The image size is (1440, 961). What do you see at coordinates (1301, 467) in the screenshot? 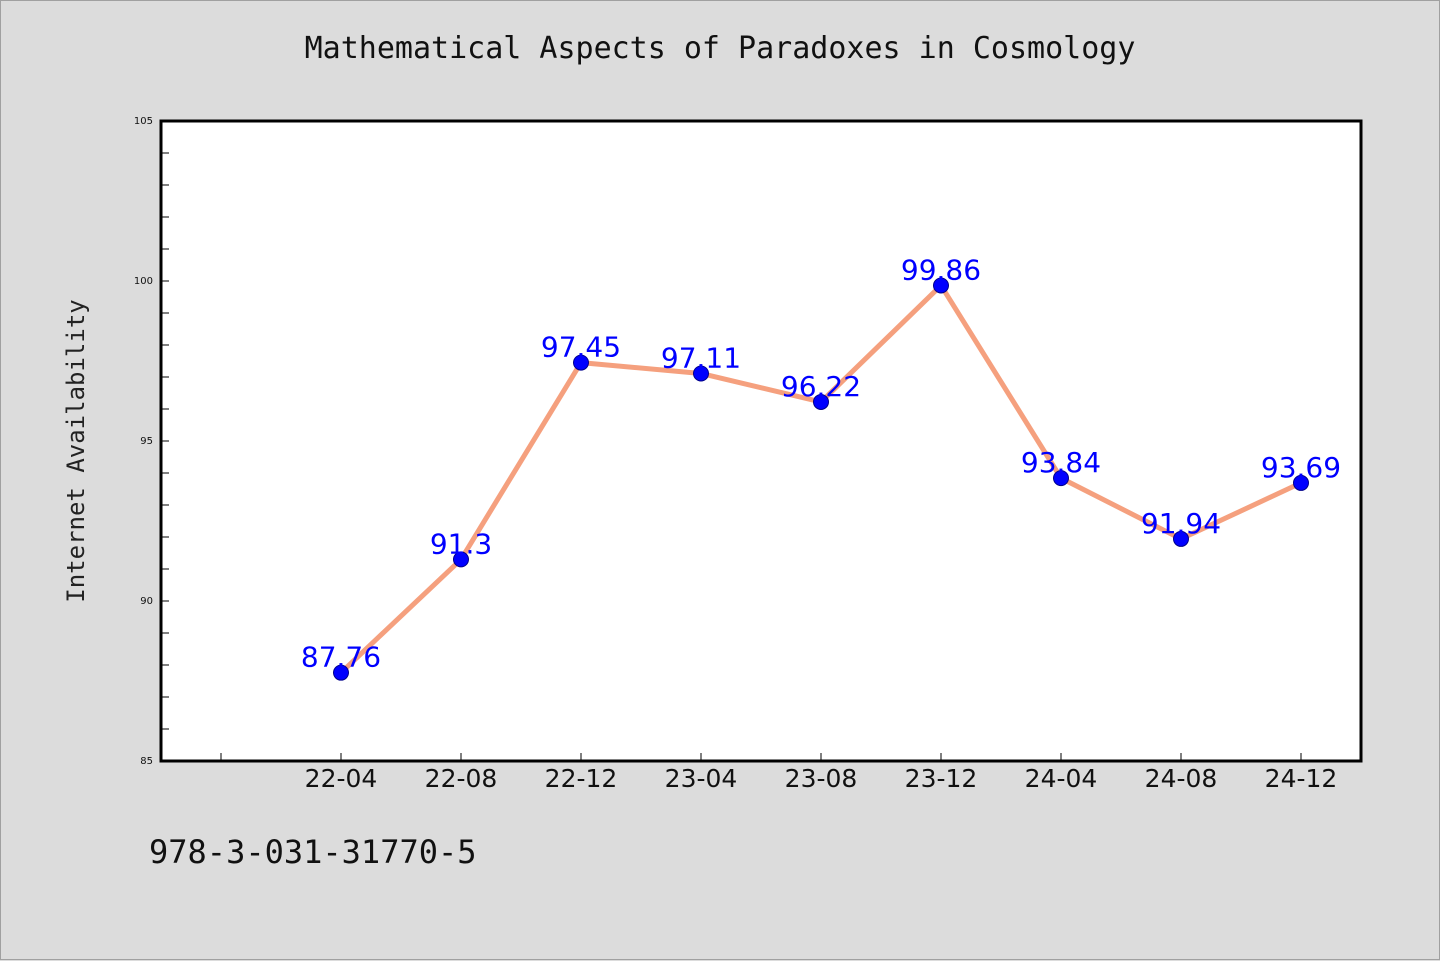
I see `data-label: 93.69` at bounding box center [1301, 467].